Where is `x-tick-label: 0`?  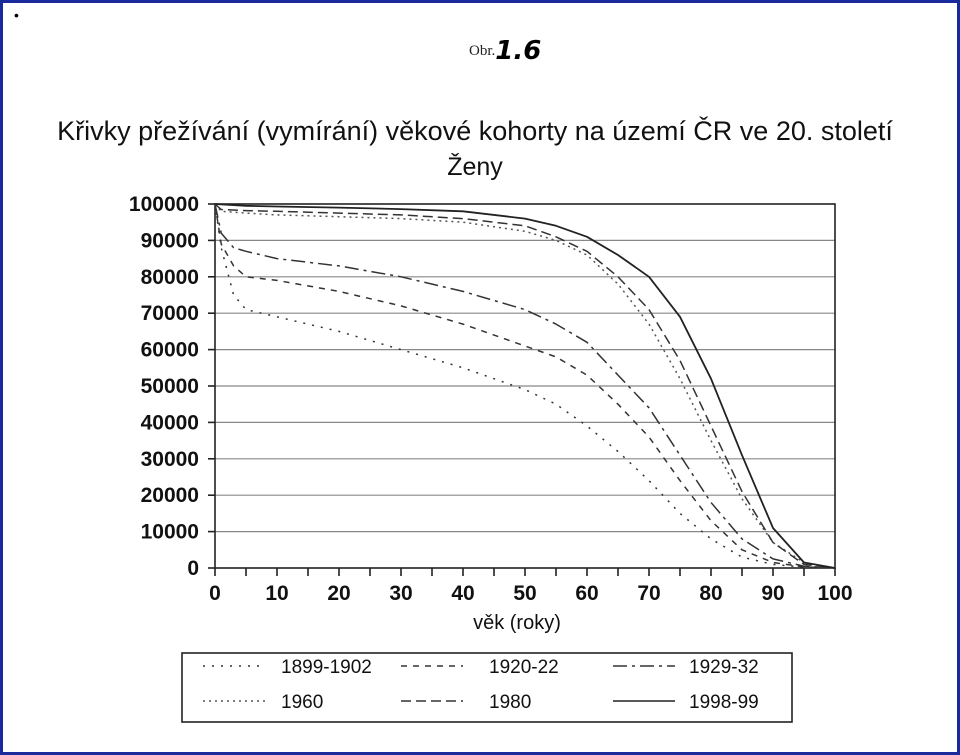 x-tick-label: 0 is located at coordinates (215, 593).